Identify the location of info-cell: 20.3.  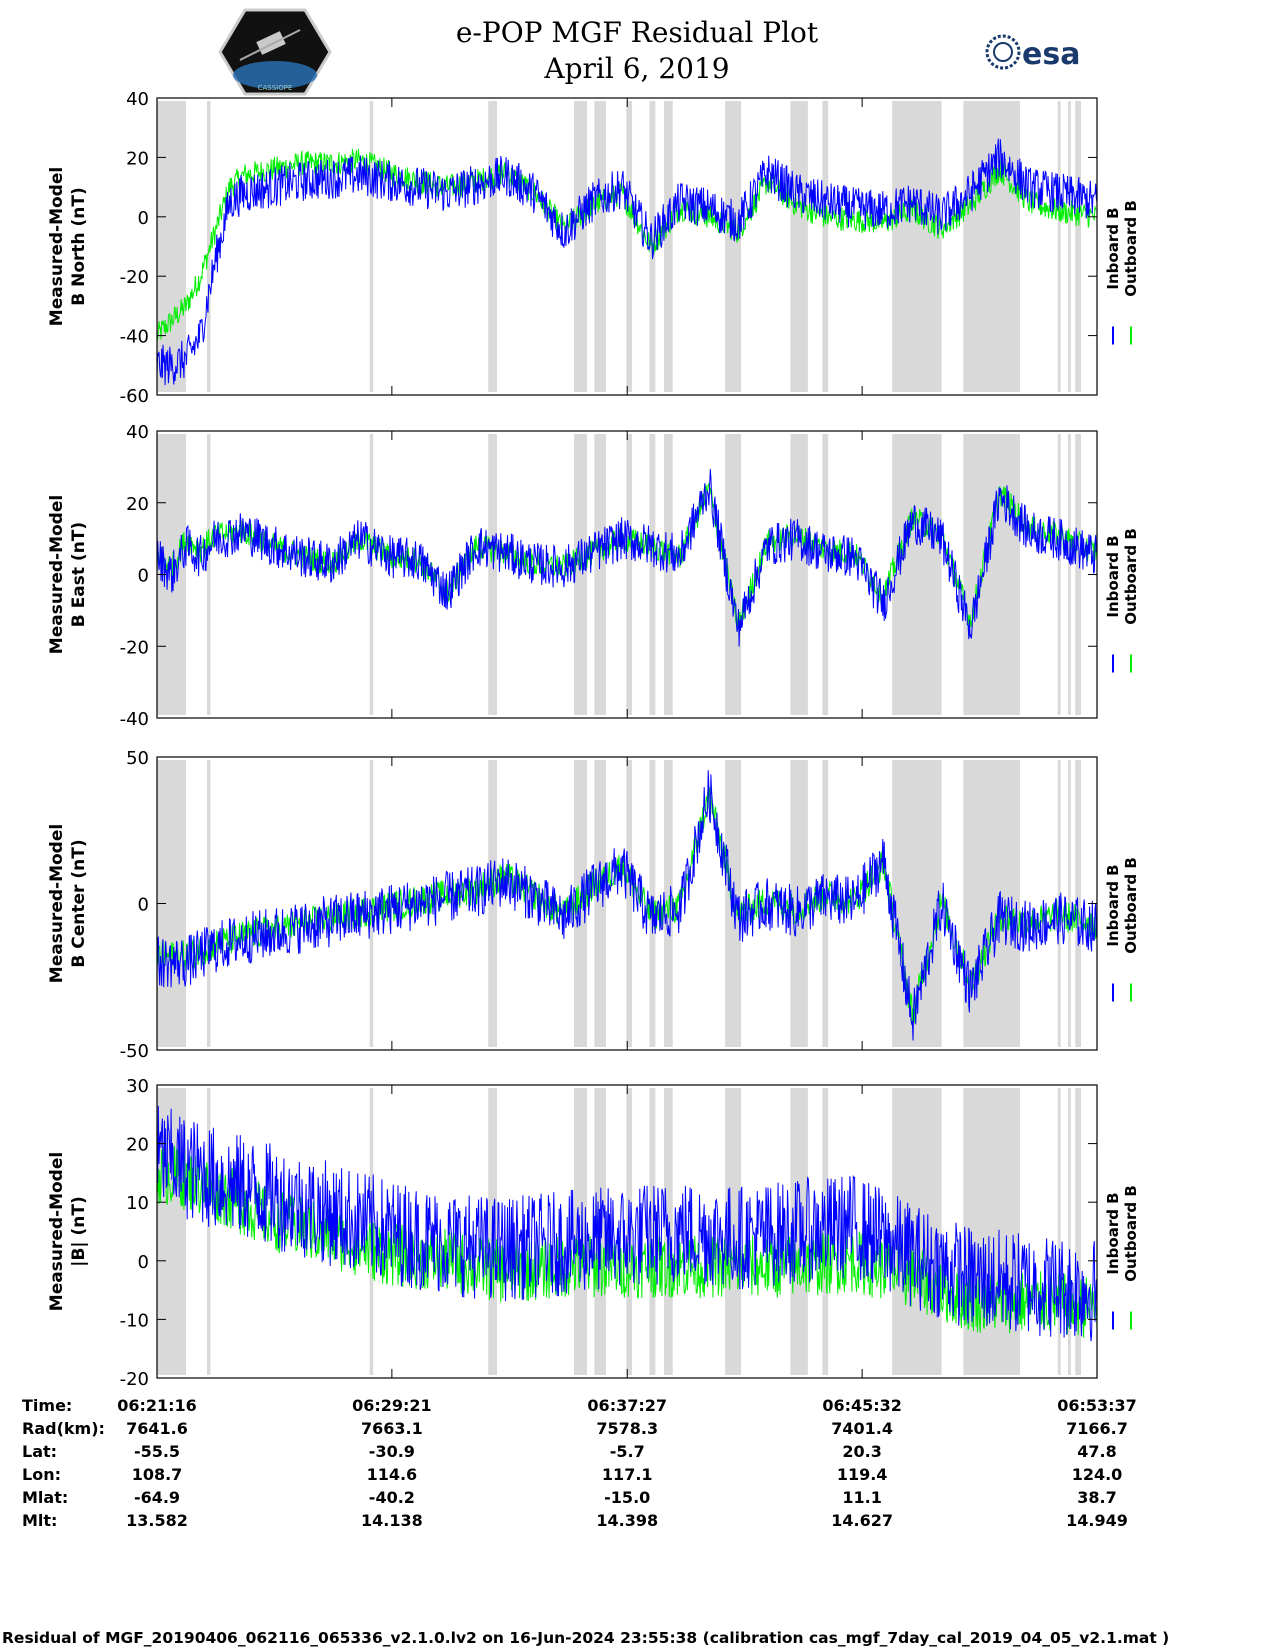
(861, 1451).